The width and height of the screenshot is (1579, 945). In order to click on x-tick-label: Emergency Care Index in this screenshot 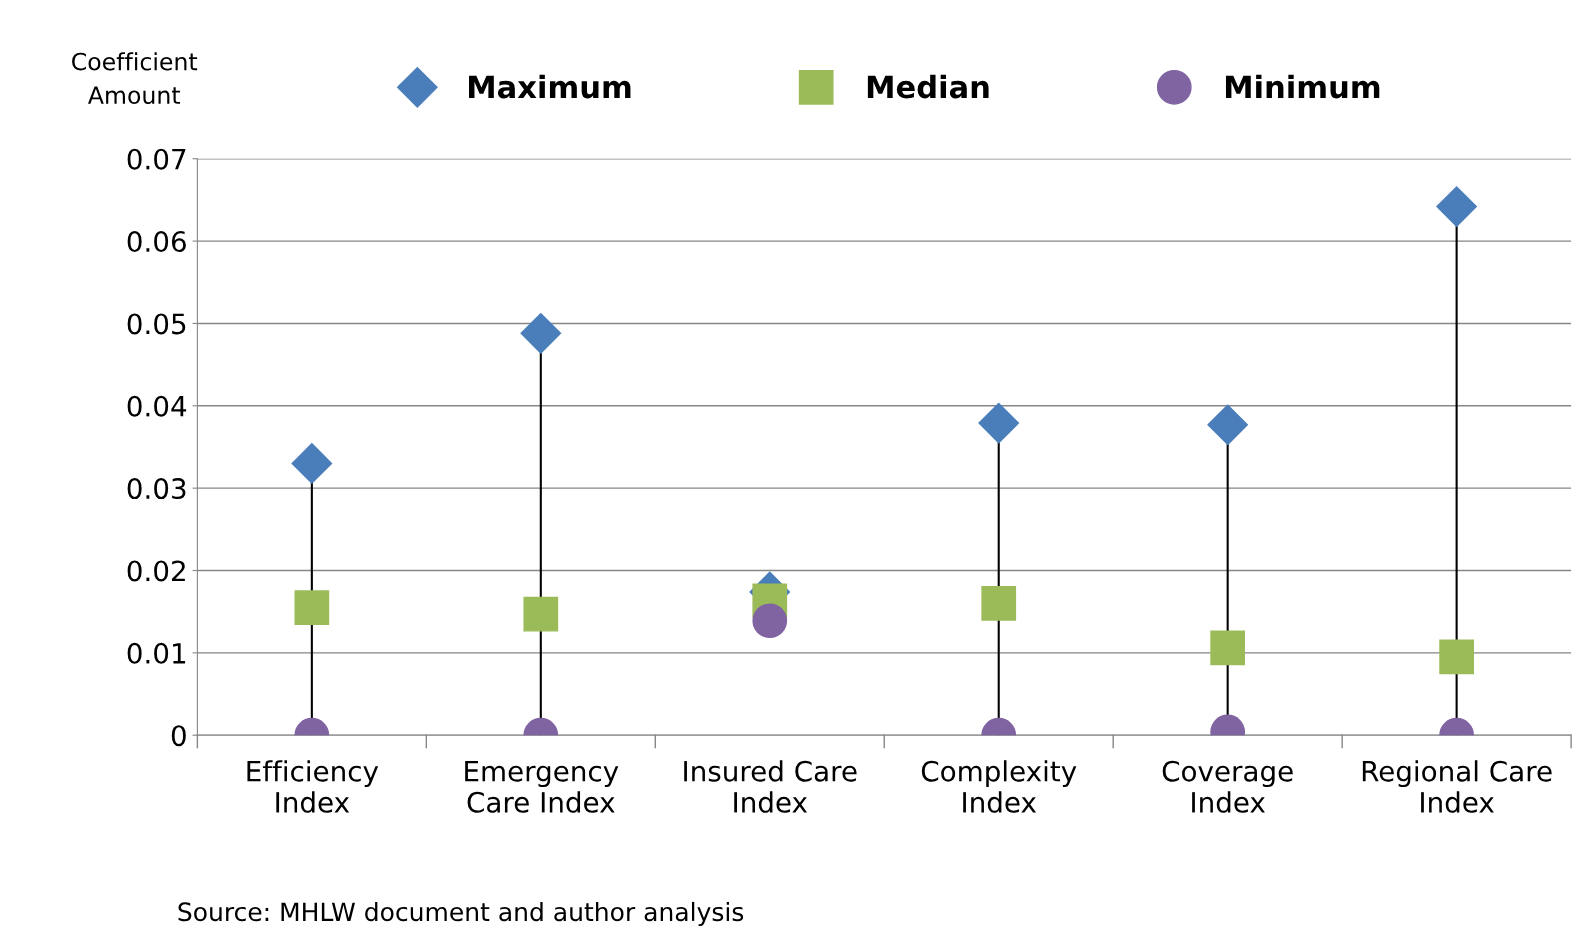, I will do `click(542, 787)`.